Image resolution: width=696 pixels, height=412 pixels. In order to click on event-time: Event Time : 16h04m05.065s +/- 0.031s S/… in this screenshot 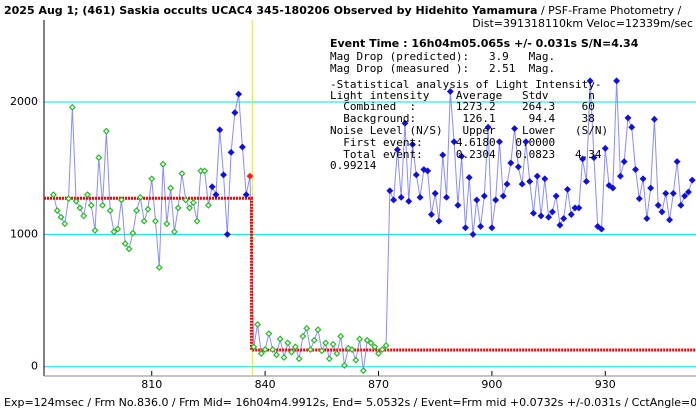, I will do `click(484, 43)`.